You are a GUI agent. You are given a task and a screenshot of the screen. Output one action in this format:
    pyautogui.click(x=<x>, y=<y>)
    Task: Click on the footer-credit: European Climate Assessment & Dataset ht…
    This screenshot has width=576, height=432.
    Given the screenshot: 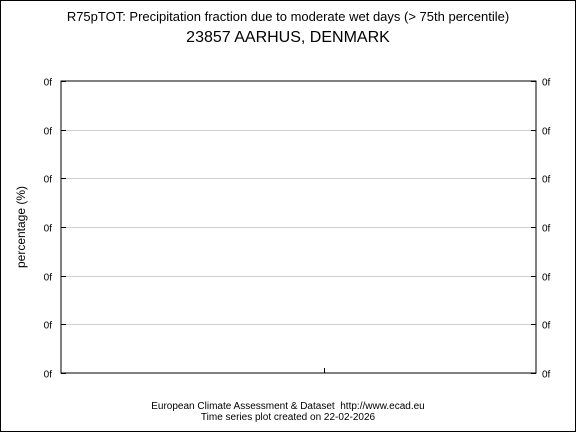 What is the action you would take?
    pyautogui.click(x=288, y=406)
    